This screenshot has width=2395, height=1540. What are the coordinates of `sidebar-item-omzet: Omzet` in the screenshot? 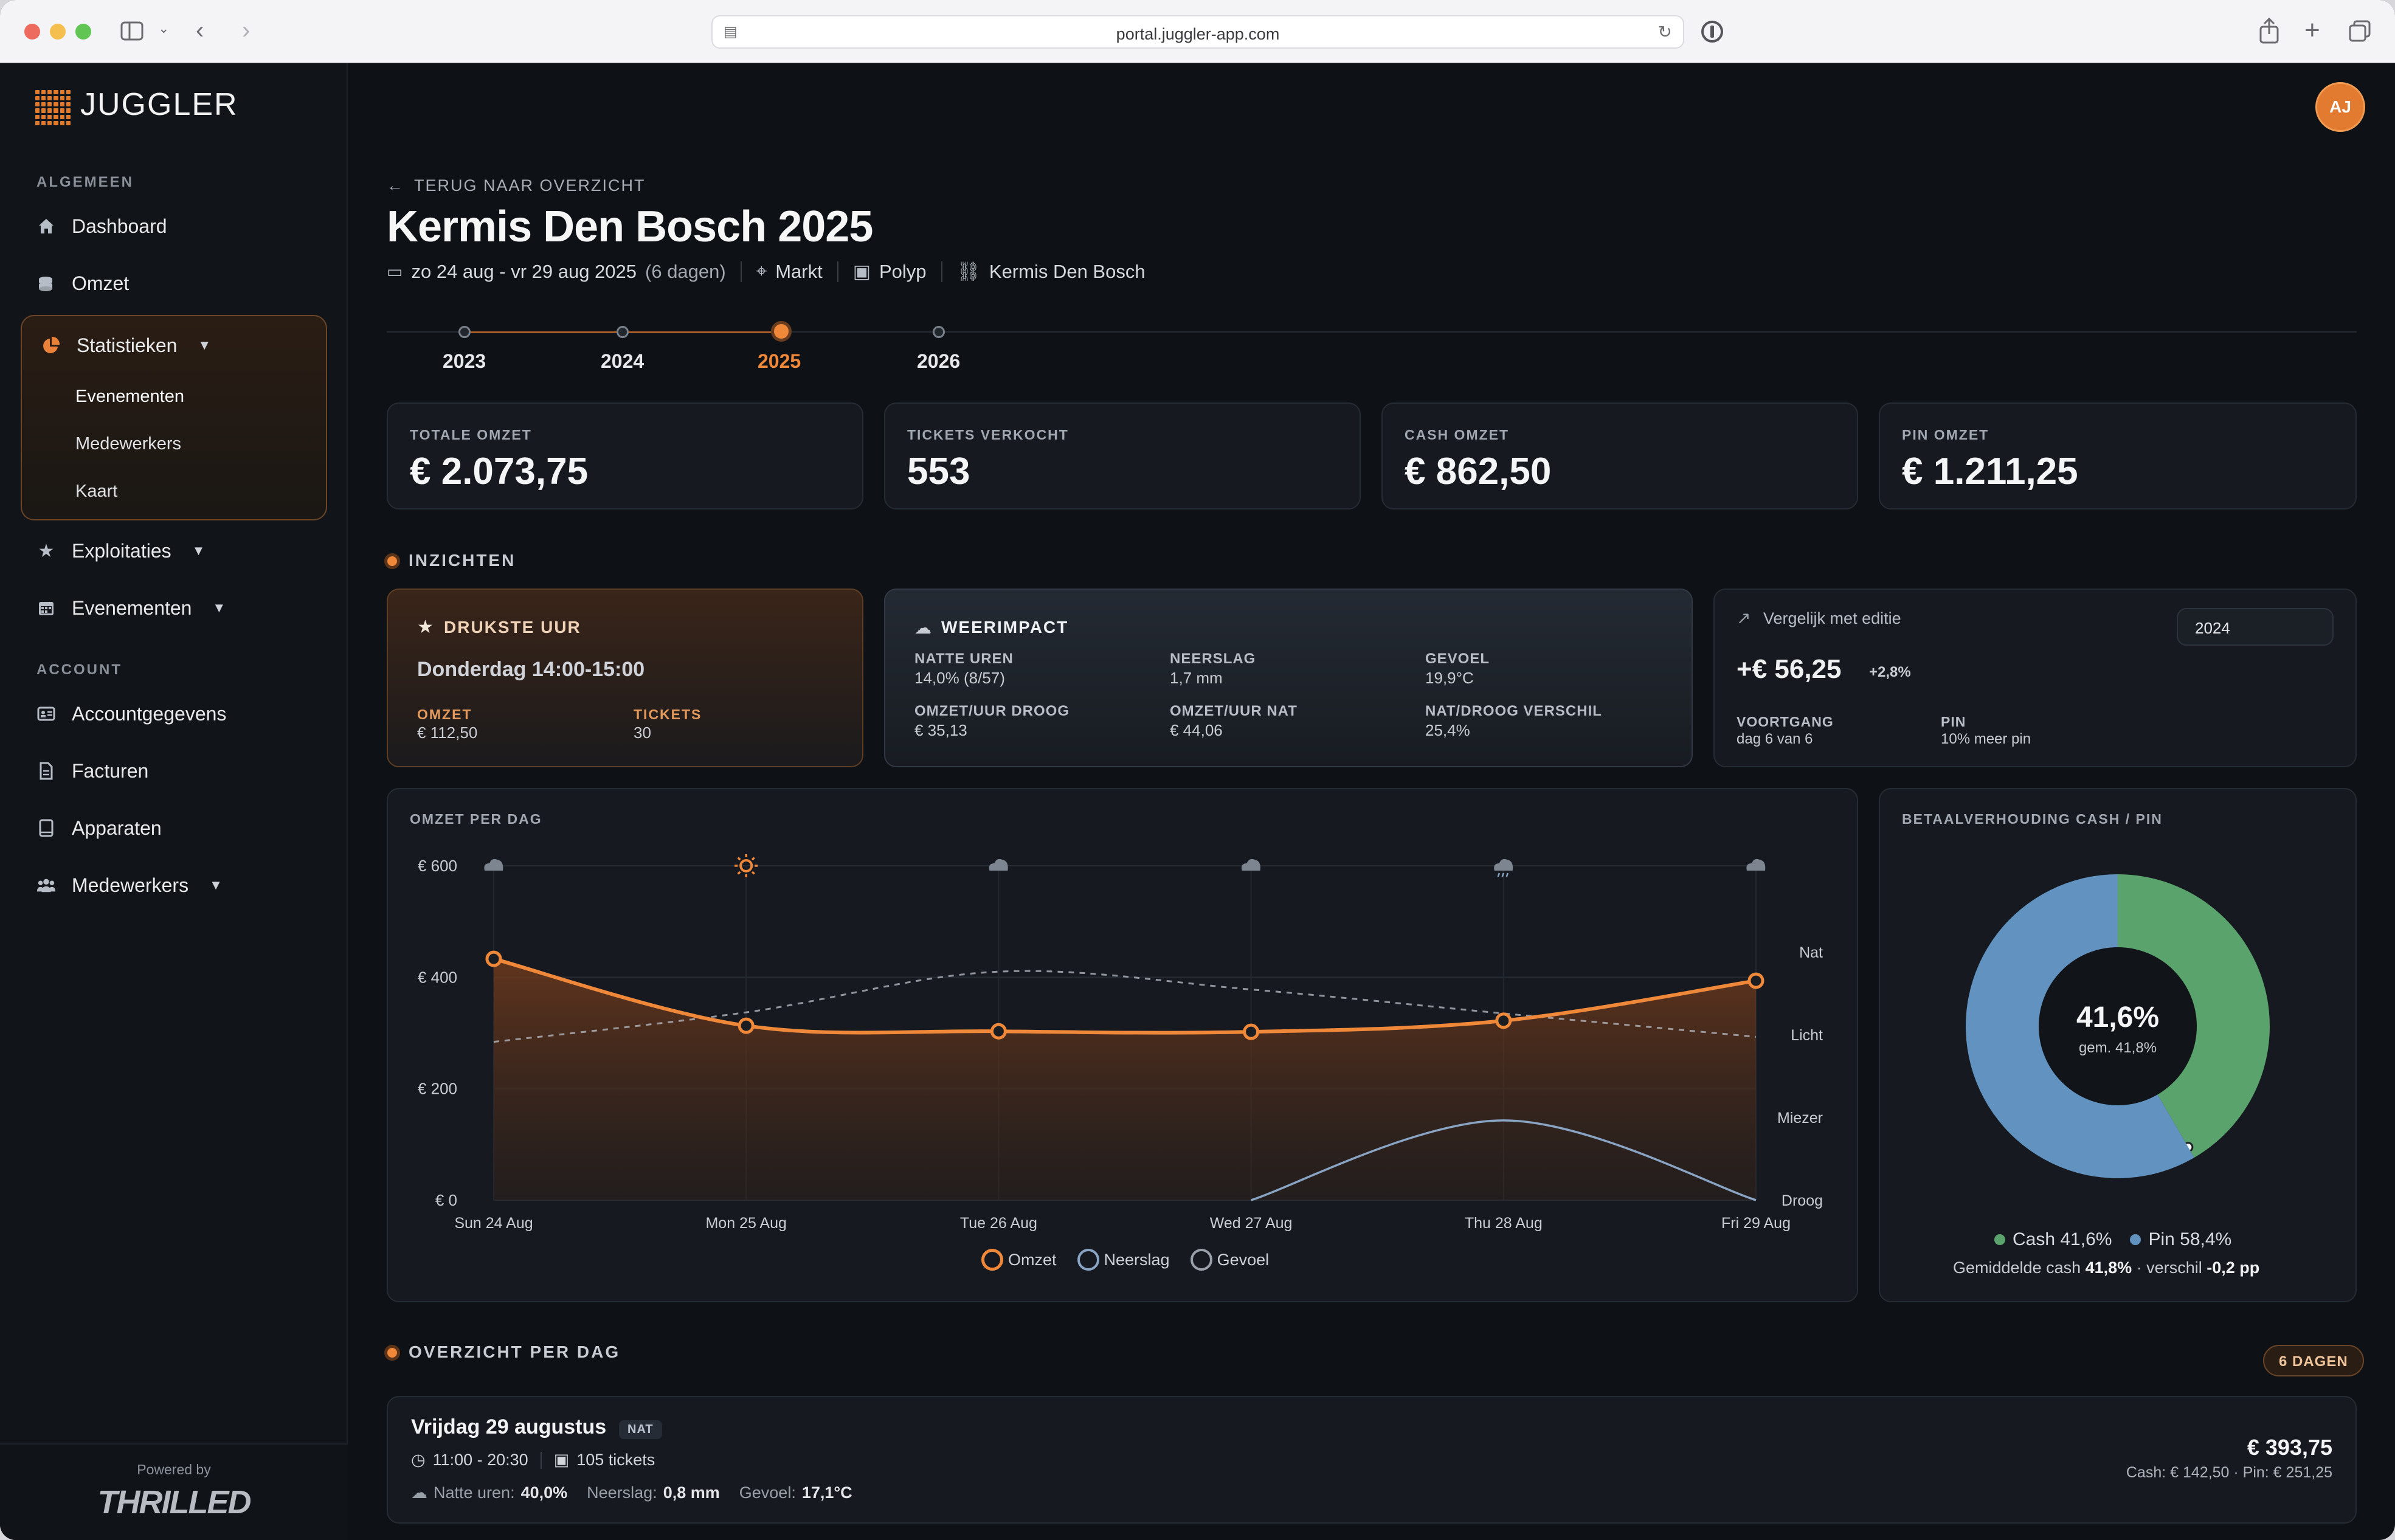 It's located at (82, 283).